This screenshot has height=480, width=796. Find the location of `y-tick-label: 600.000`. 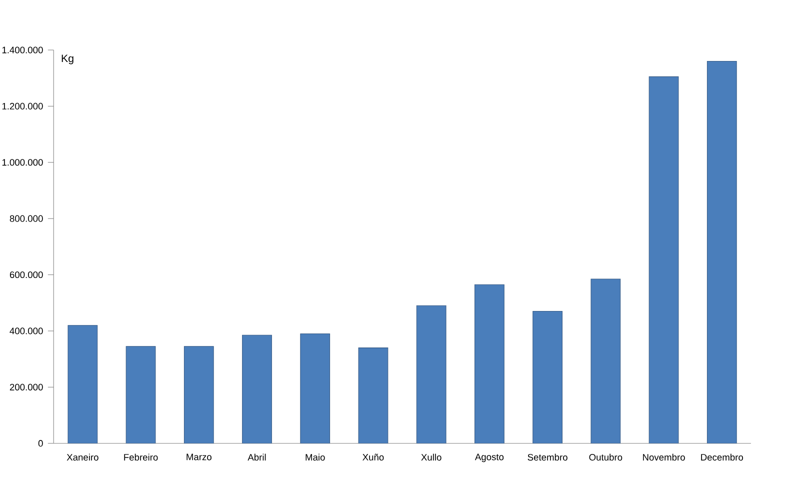

y-tick-label: 600.000 is located at coordinates (26, 274).